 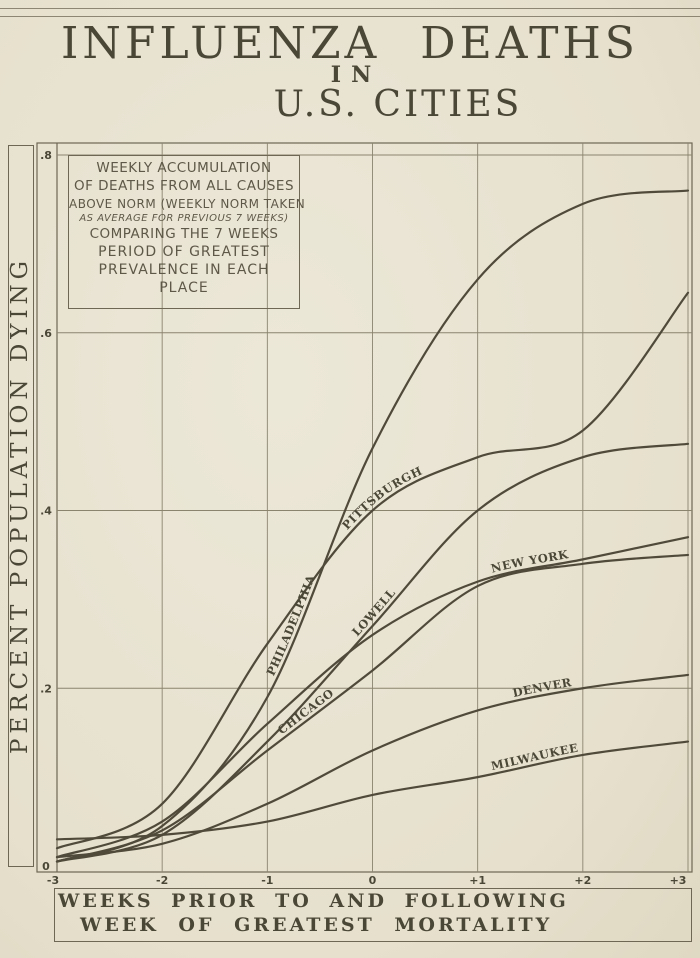 What do you see at coordinates (373, 612) in the screenshot?
I see `series-label-lowell: LOWELL` at bounding box center [373, 612].